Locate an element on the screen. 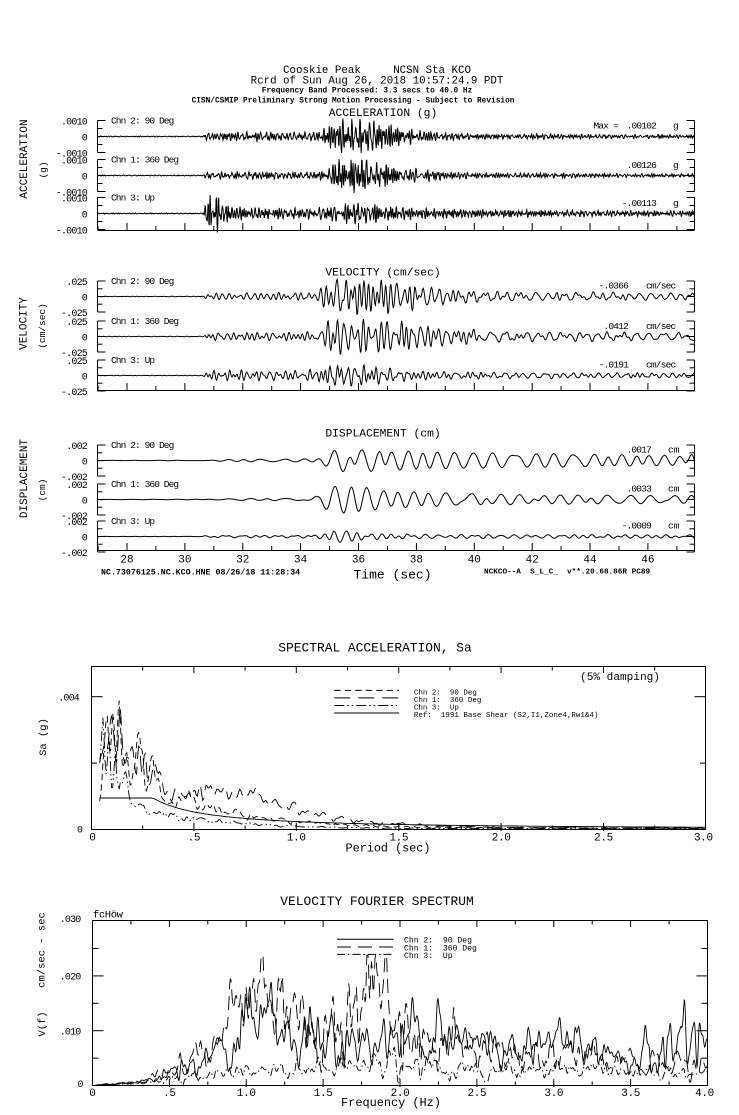 This screenshot has height=1115, width=739. svg-text:Ref: 1991 Base Shear (S2,I1,Z: Ref: 1991 Base Shear (S2,I1,Zone4,Rw1&4) is located at coordinates (506, 716).